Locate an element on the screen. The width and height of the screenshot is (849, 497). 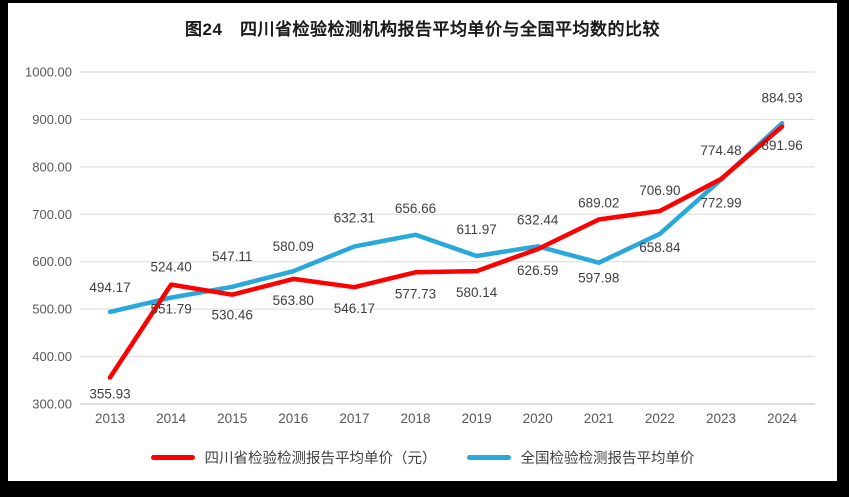
y-axis-tick-label: 1000.00 is located at coordinates (48, 72).